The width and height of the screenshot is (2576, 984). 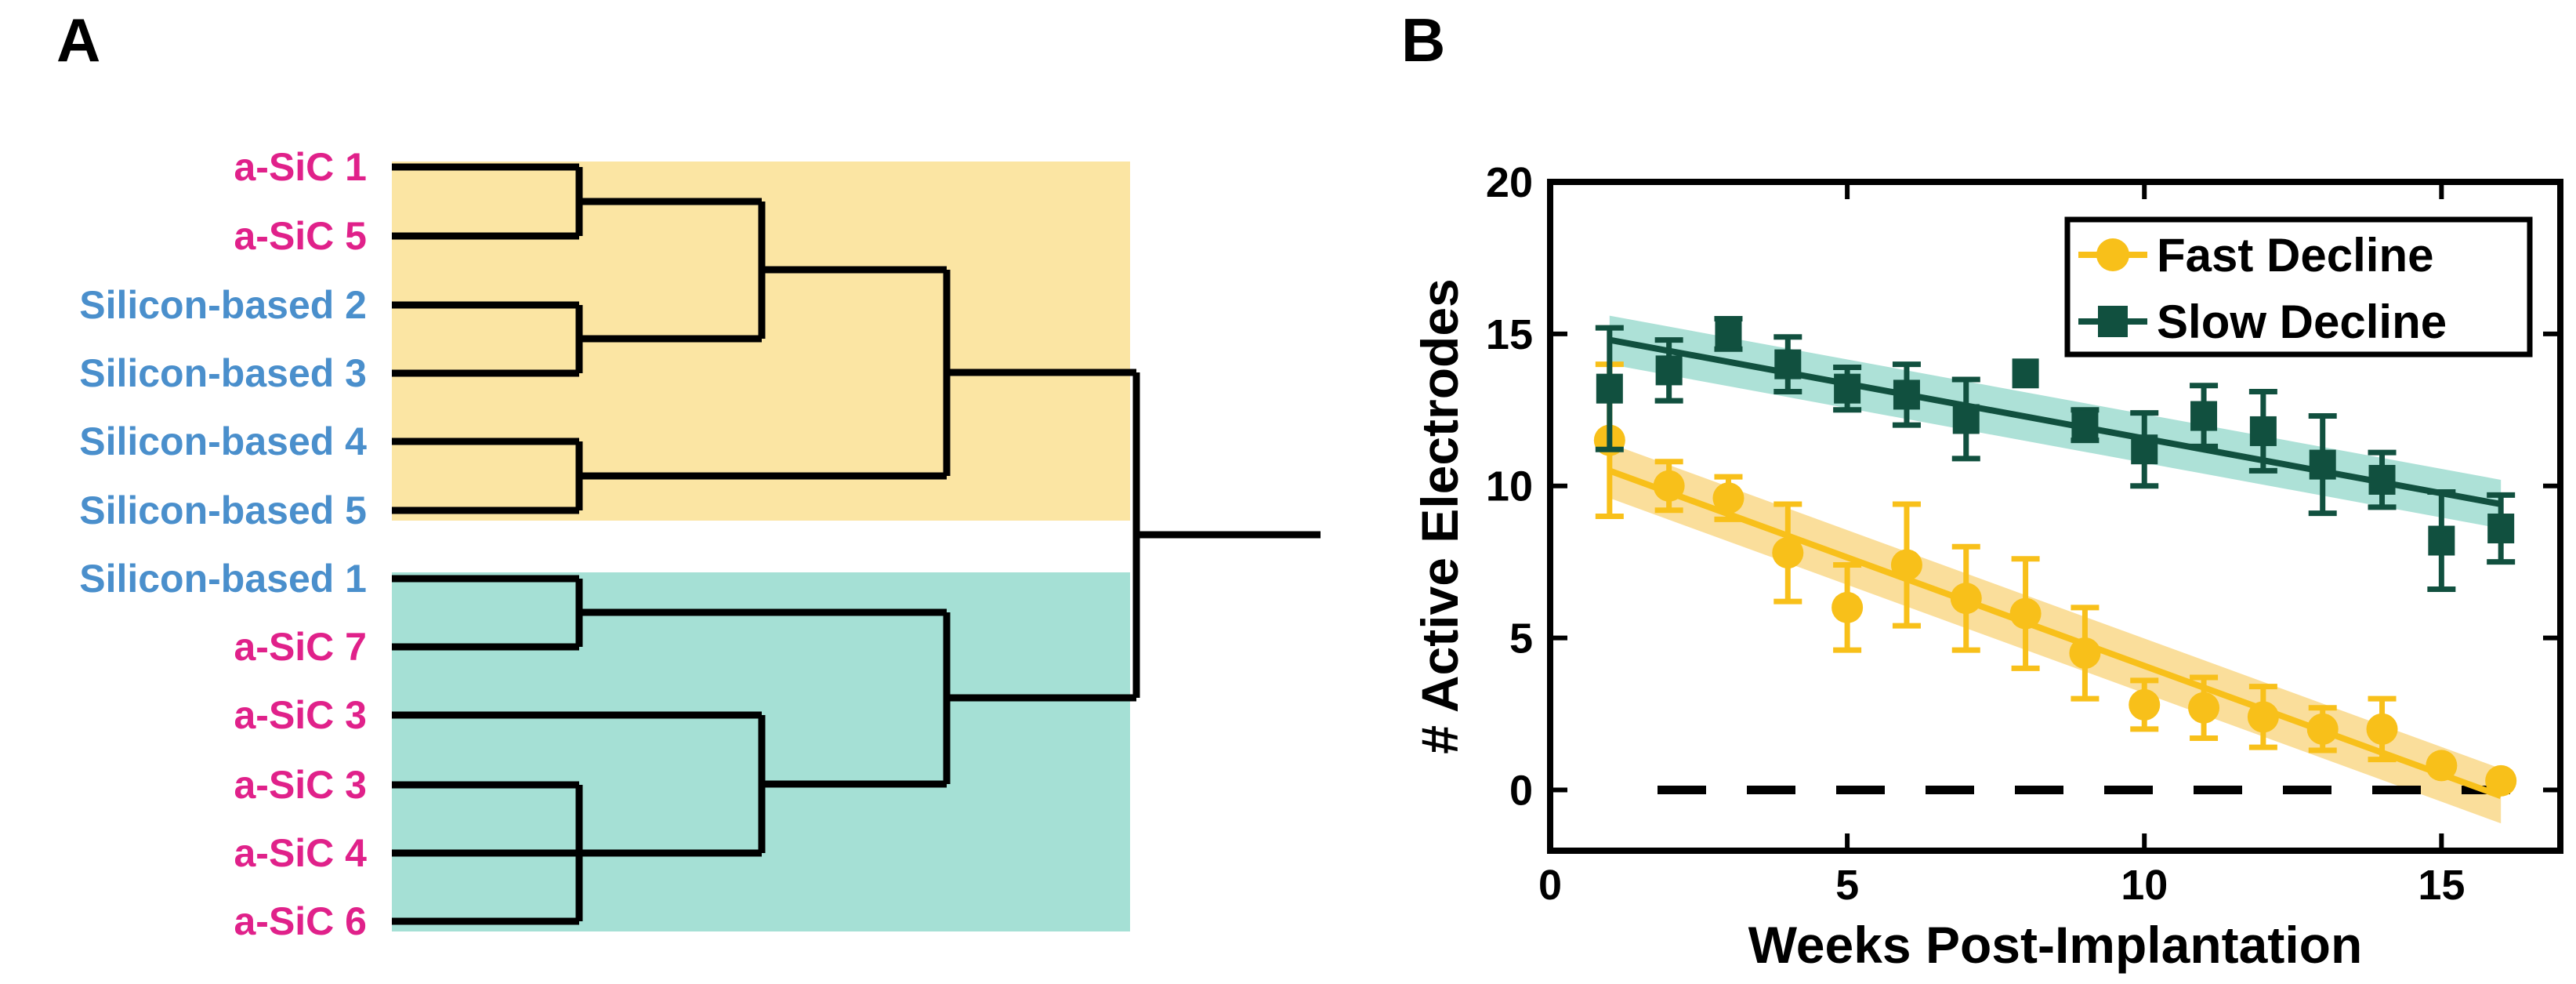 I want to click on leaf-label: Silicon-based 2, so click(x=223, y=305).